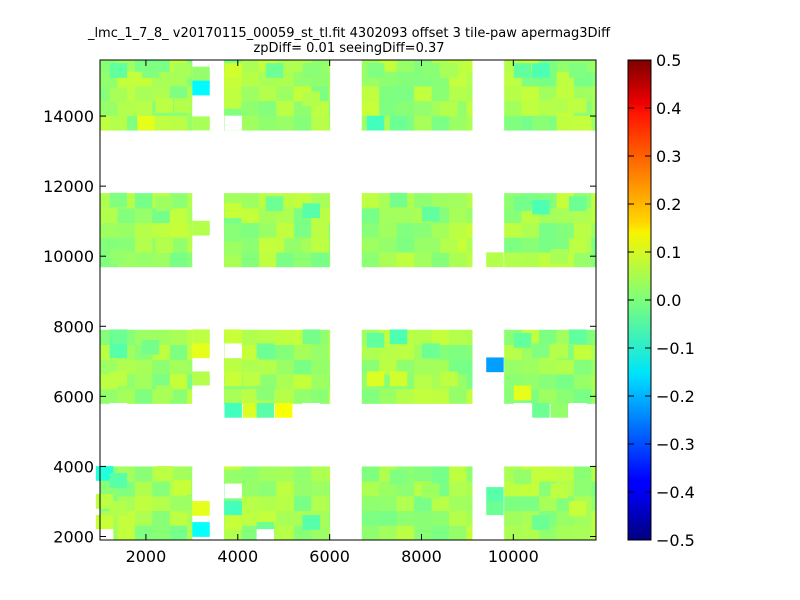 The width and height of the screenshot is (800, 600). What do you see at coordinates (201, 256) in the screenshot?
I see `empty-cell` at bounding box center [201, 256].